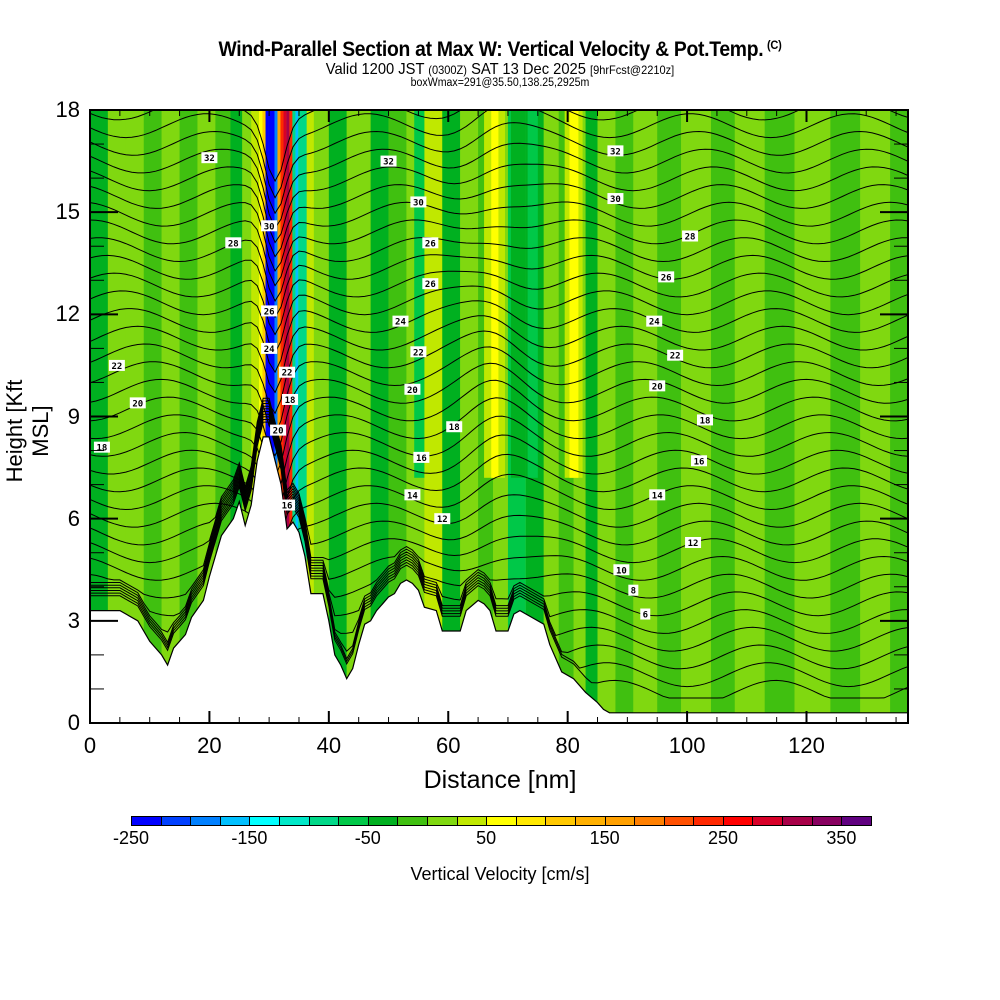 The width and height of the screenshot is (1000, 1000). Describe the element at coordinates (73, 416) in the screenshot. I see `y-tick-label: 9` at that location.